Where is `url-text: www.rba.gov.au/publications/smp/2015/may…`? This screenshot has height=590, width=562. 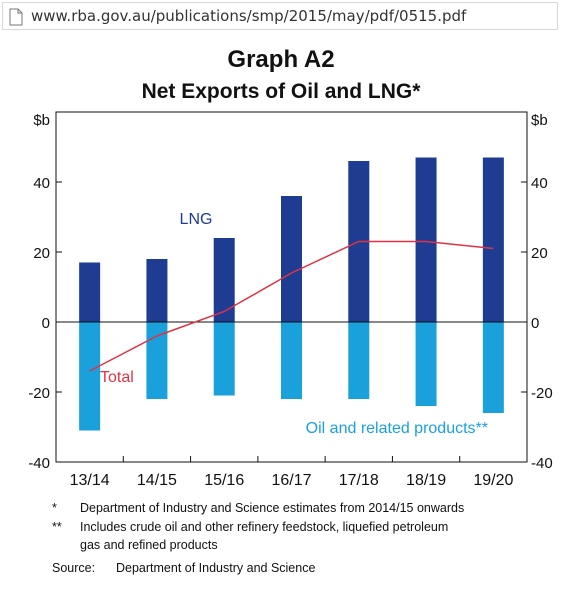
url-text: www.rba.gov.au/publications/smp/2015/may… is located at coordinates (249, 16).